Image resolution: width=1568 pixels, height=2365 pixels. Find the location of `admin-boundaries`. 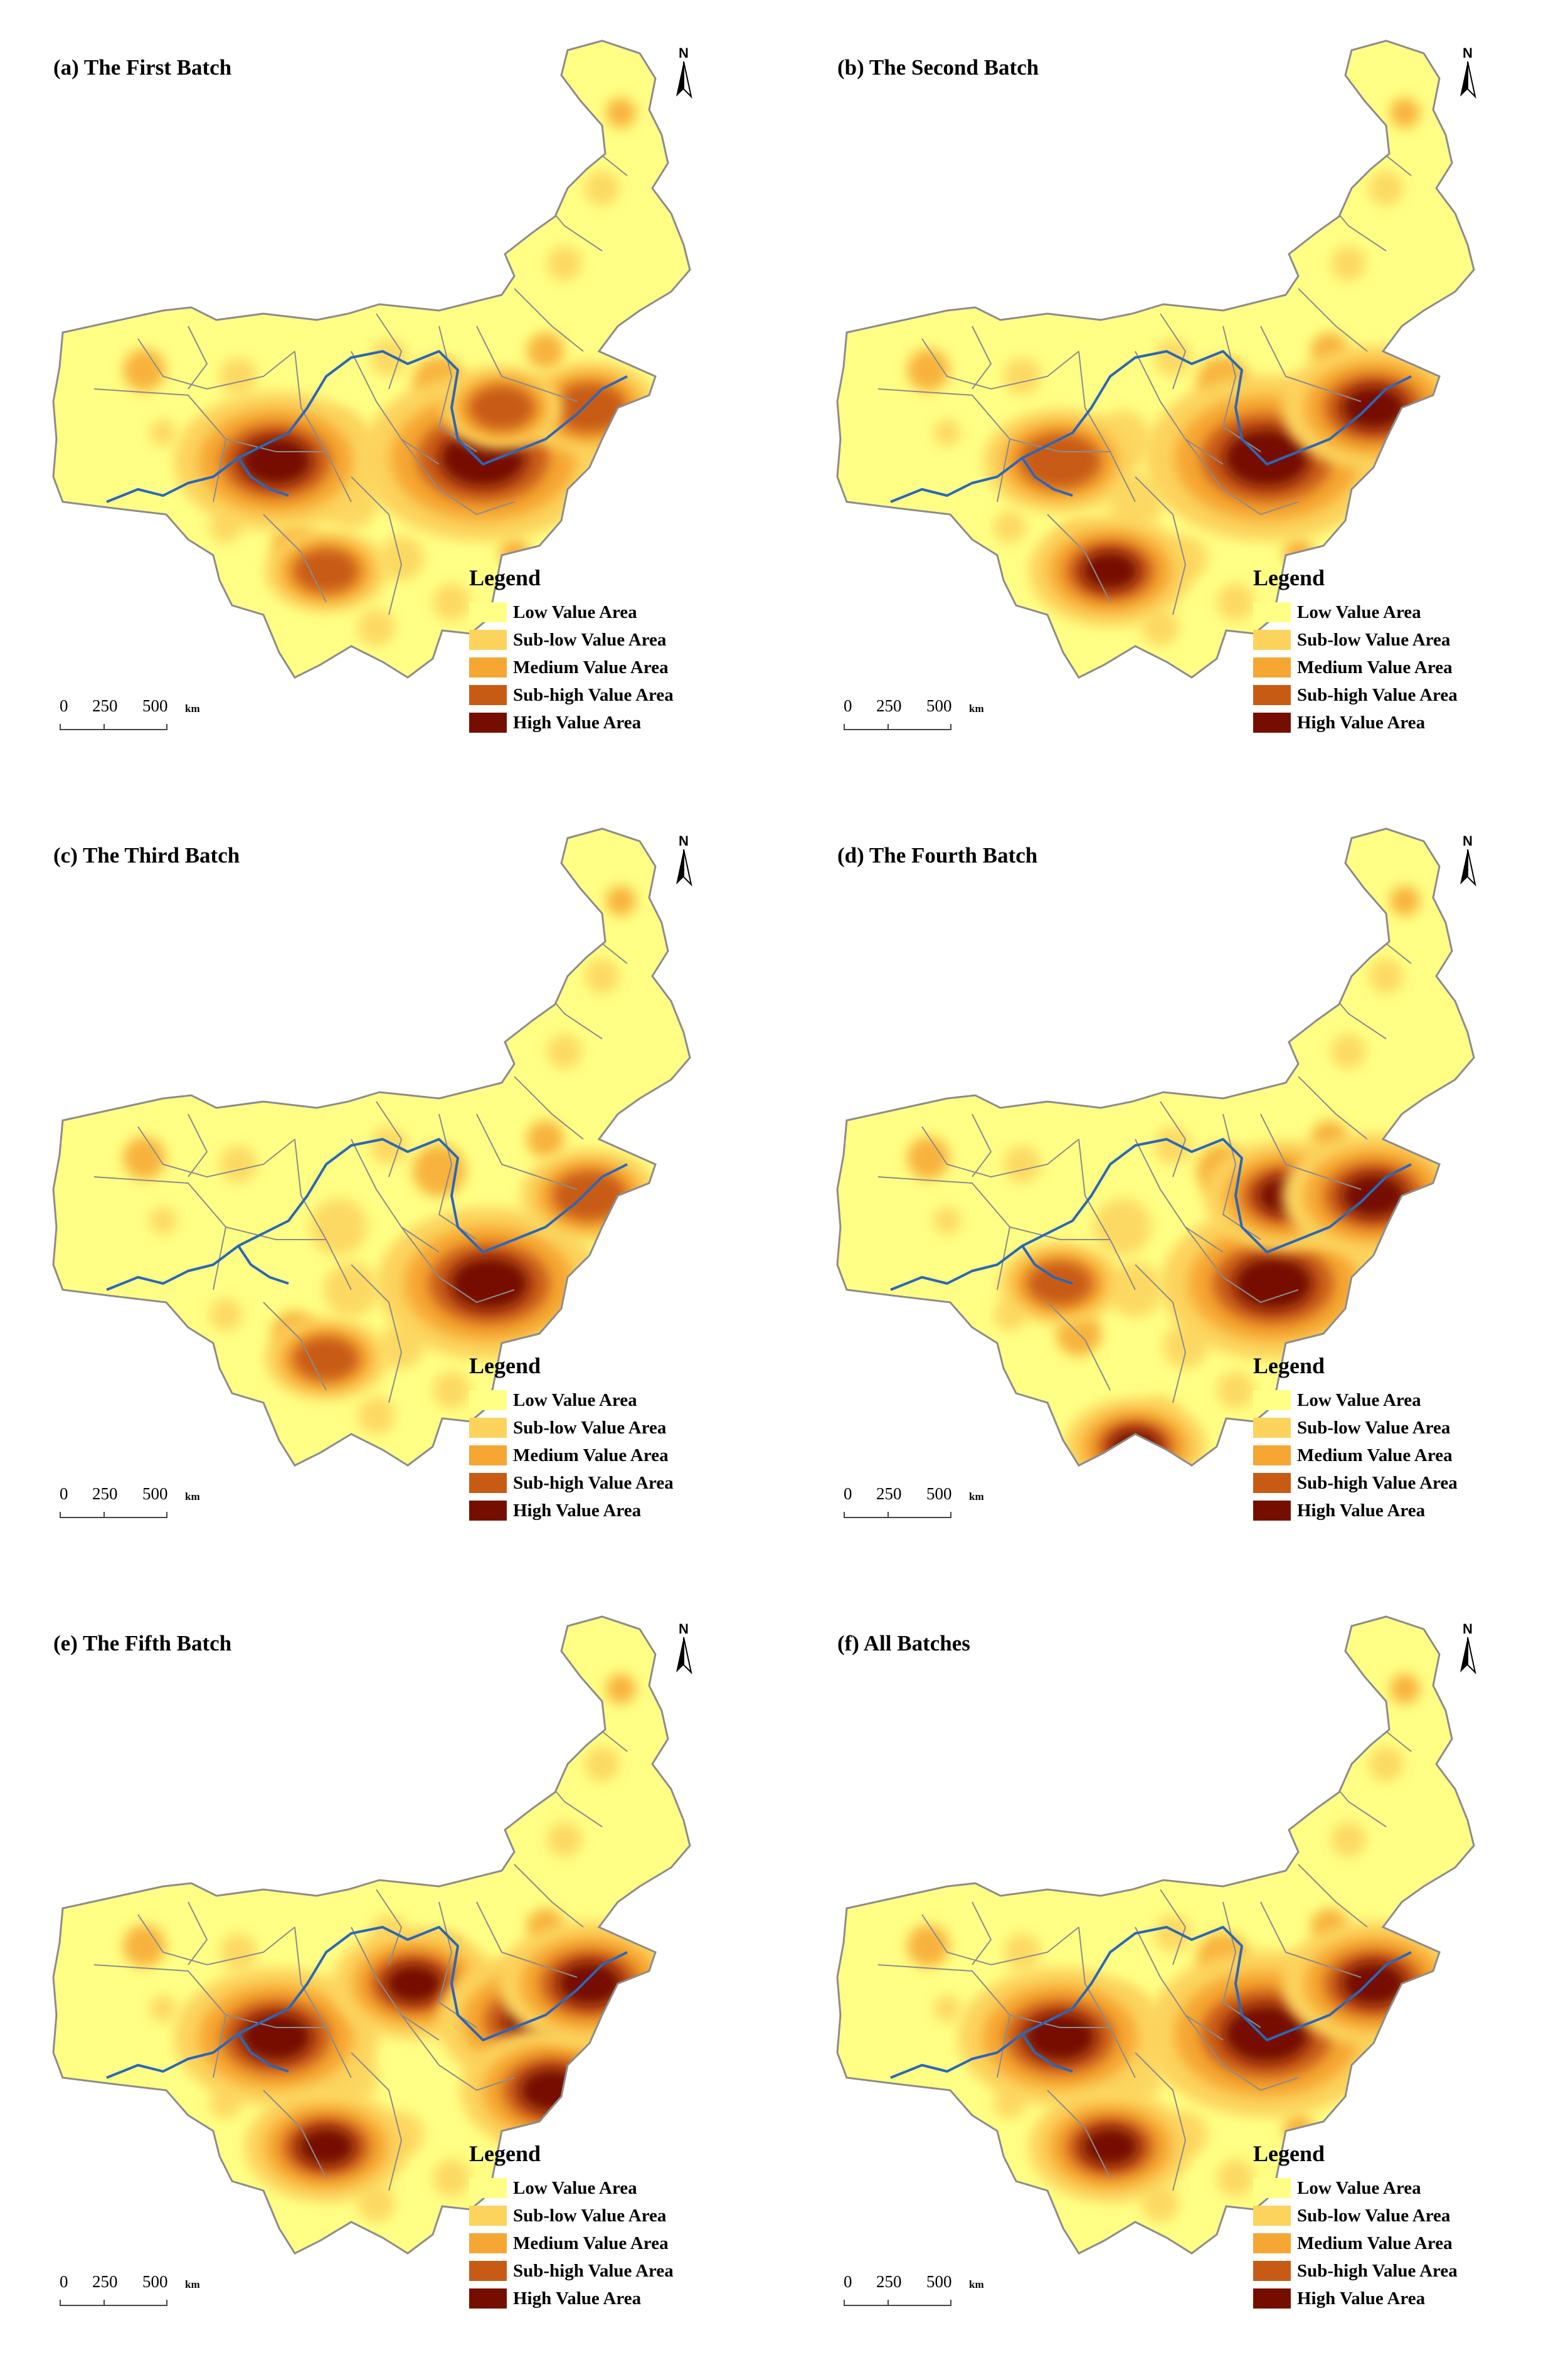

admin-boundaries is located at coordinates (361, 363).